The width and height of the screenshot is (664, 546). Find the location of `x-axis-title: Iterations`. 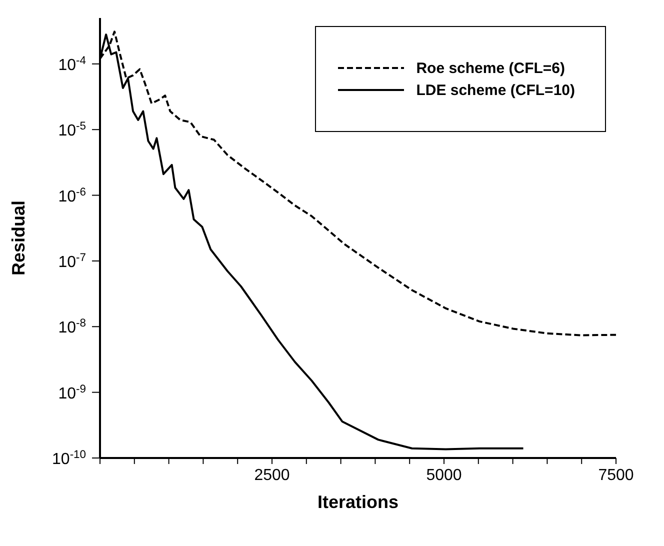

x-axis-title: Iterations is located at coordinates (358, 502).